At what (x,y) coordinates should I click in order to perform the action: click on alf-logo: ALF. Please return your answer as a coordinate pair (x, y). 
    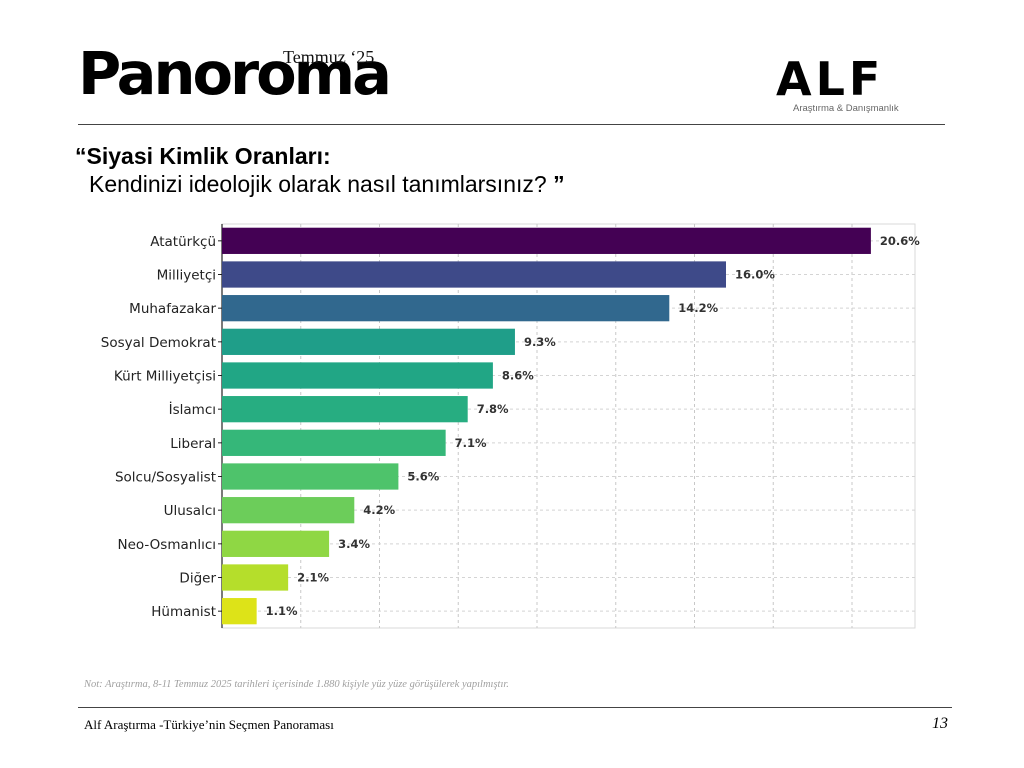
    Looking at the image, I should click on (830, 79).